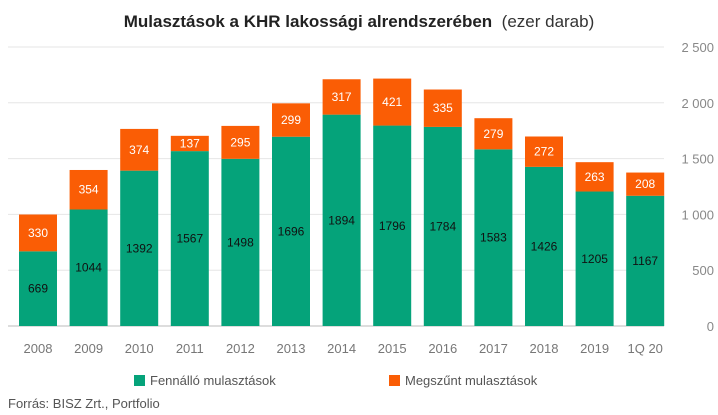 Image resolution: width=718 pixels, height=415 pixels. What do you see at coordinates (139, 348) in the screenshot?
I see `x-tick-label: 2010` at bounding box center [139, 348].